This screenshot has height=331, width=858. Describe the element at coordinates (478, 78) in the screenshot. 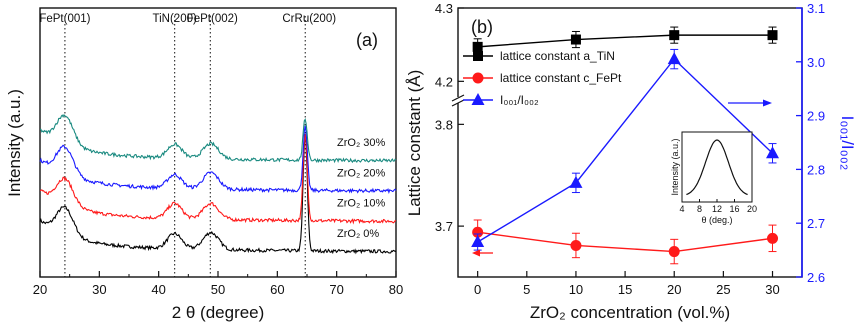

I see `legend-marker-lattice-constant-c-fept` at that location.